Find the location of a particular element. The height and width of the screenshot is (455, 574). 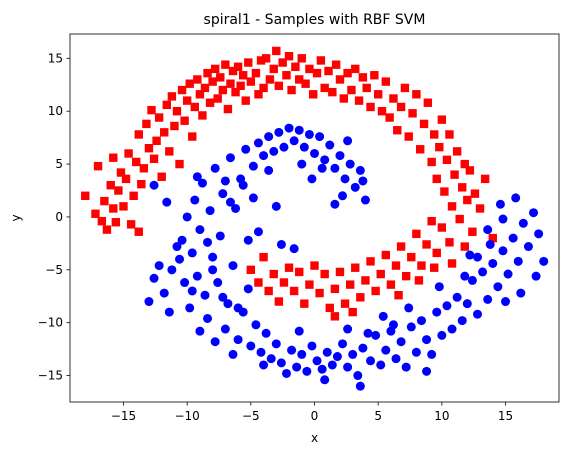

y-tick-label: 10 is located at coordinates (55, 111).